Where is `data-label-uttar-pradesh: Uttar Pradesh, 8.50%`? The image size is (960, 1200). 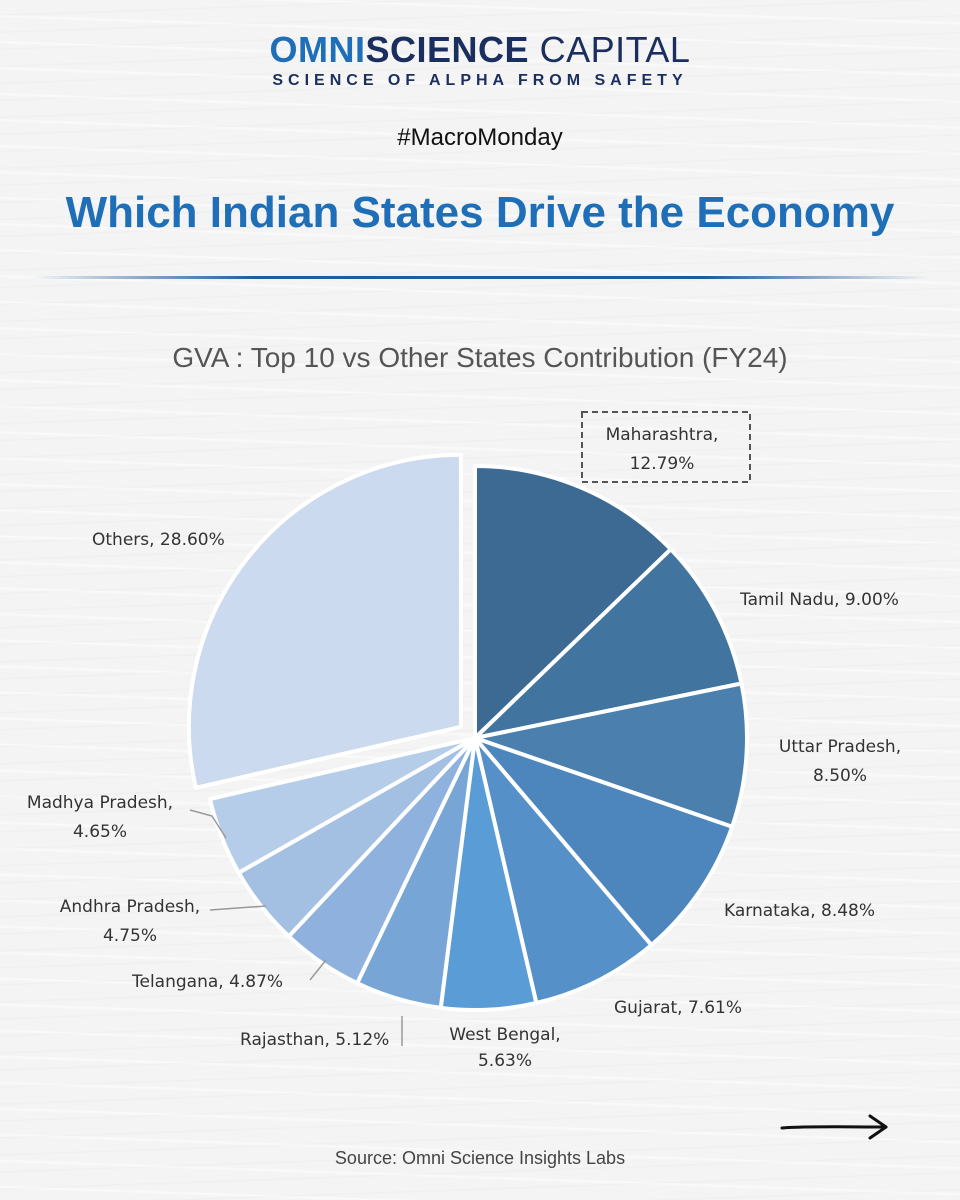 data-label-uttar-pradesh: Uttar Pradesh, 8.50% is located at coordinates (840, 761).